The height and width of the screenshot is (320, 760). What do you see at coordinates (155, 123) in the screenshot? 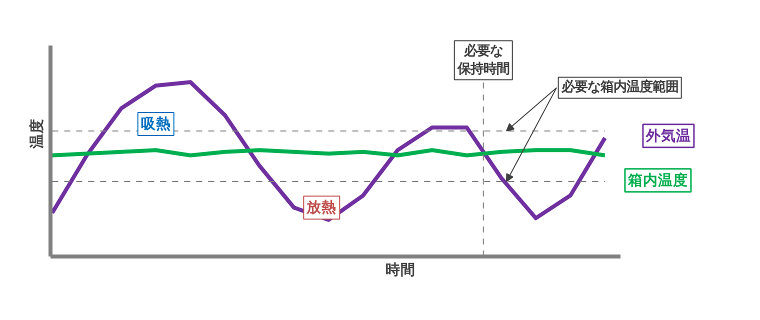
I see `annotation: 吸熱` at bounding box center [155, 123].